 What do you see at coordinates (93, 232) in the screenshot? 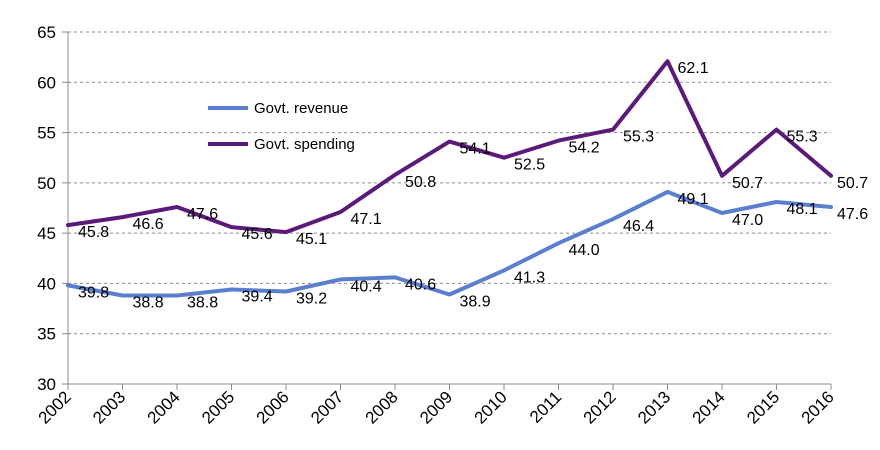
I see `data-label: 45.8` at bounding box center [93, 232].